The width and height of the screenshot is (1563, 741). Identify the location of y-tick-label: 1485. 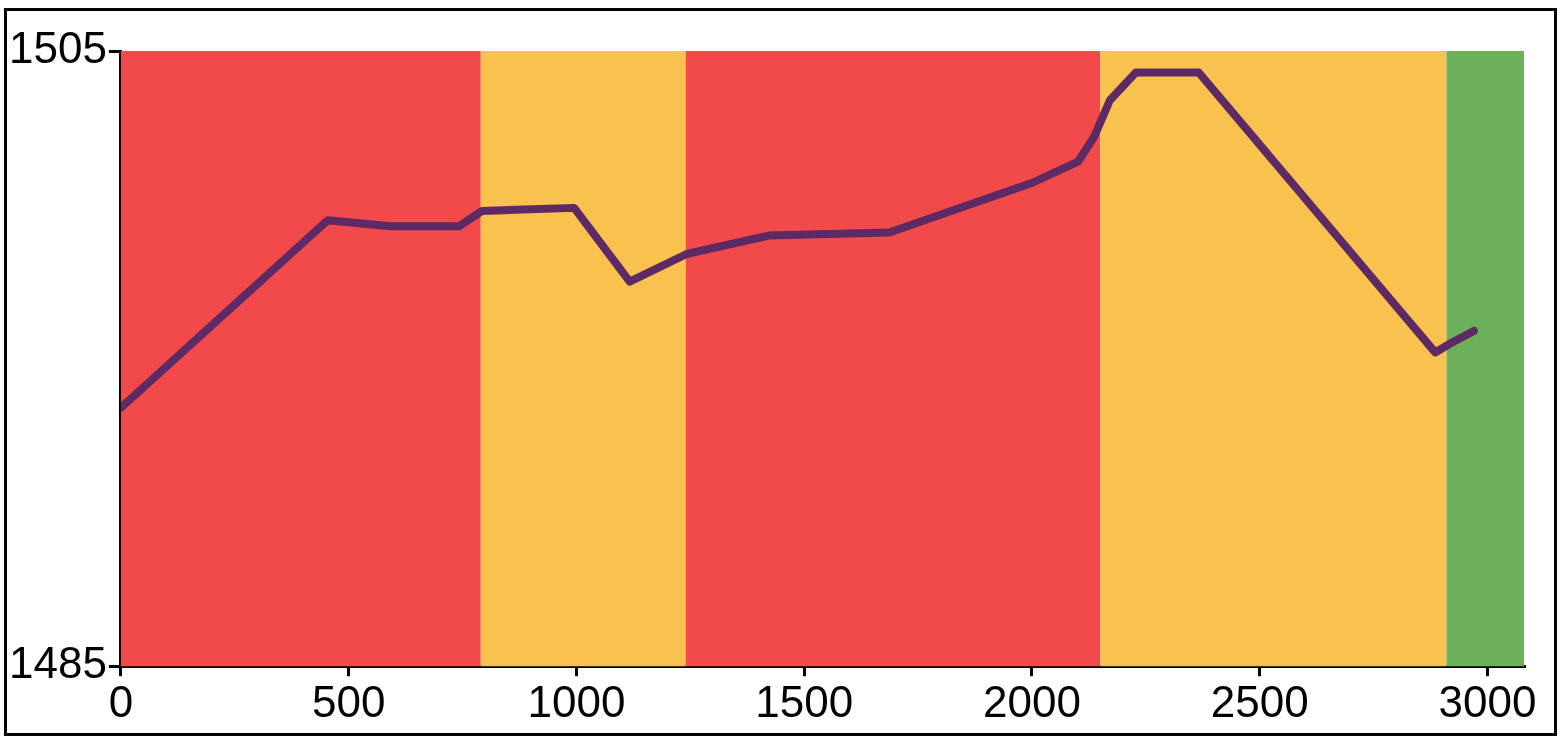
(57, 663).